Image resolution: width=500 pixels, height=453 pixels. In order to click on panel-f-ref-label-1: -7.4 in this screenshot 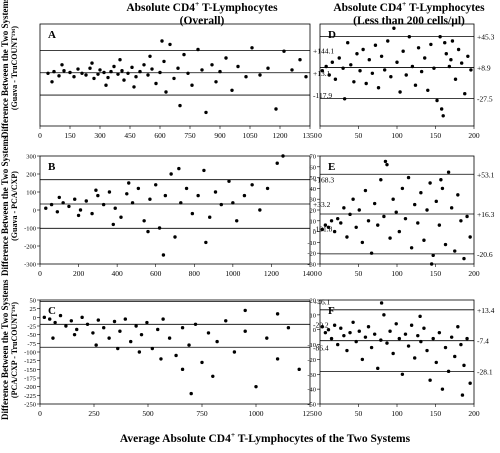, I will do `click(483, 341)`.